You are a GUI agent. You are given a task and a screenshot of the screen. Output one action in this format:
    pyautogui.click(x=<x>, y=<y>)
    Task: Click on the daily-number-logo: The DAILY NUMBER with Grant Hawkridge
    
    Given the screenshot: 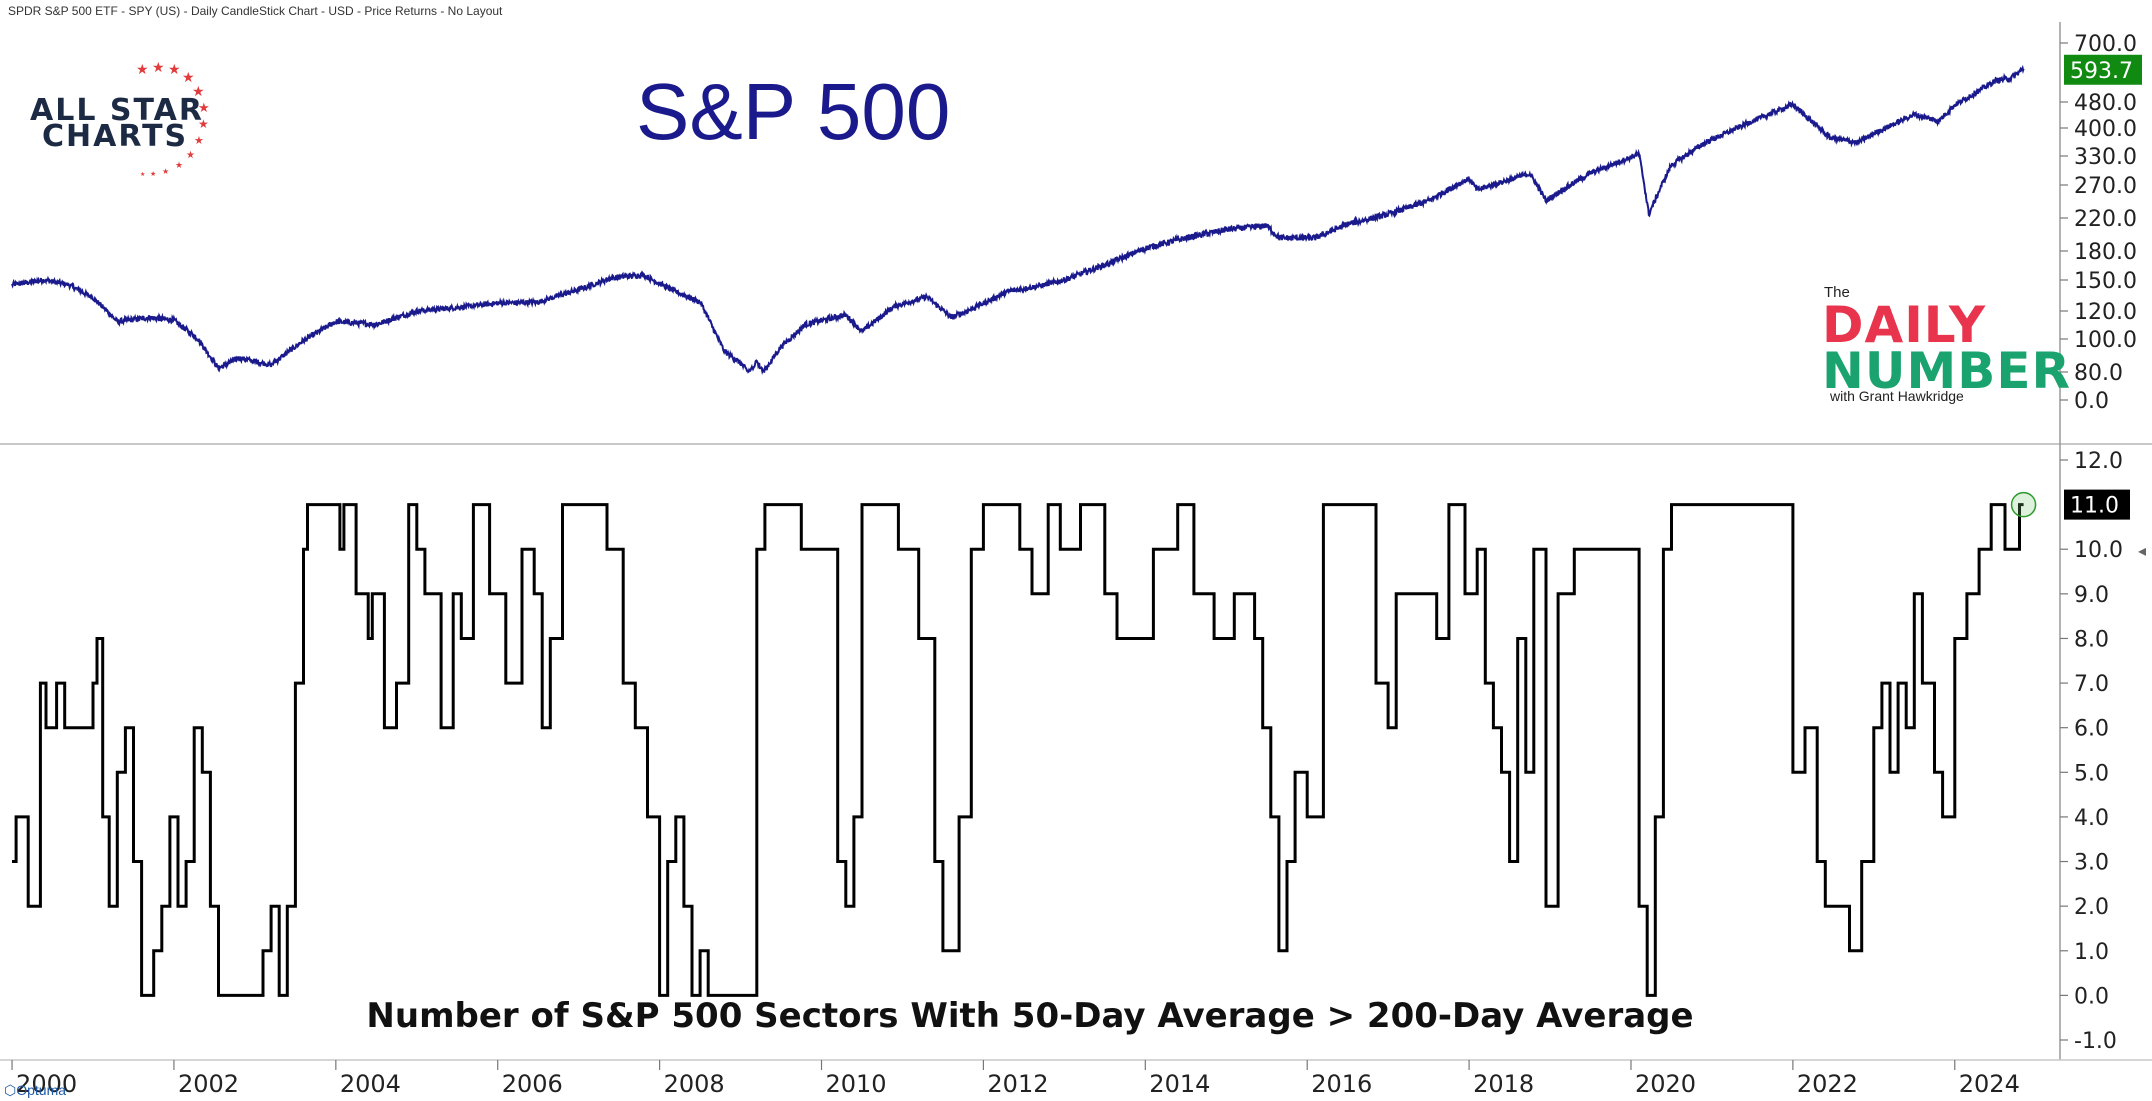 What is the action you would take?
    pyautogui.click(x=1946, y=343)
    